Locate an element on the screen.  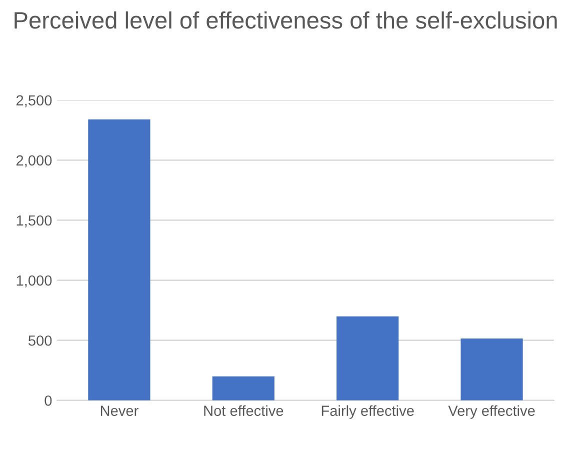
x-tick-label: Never is located at coordinates (119, 411).